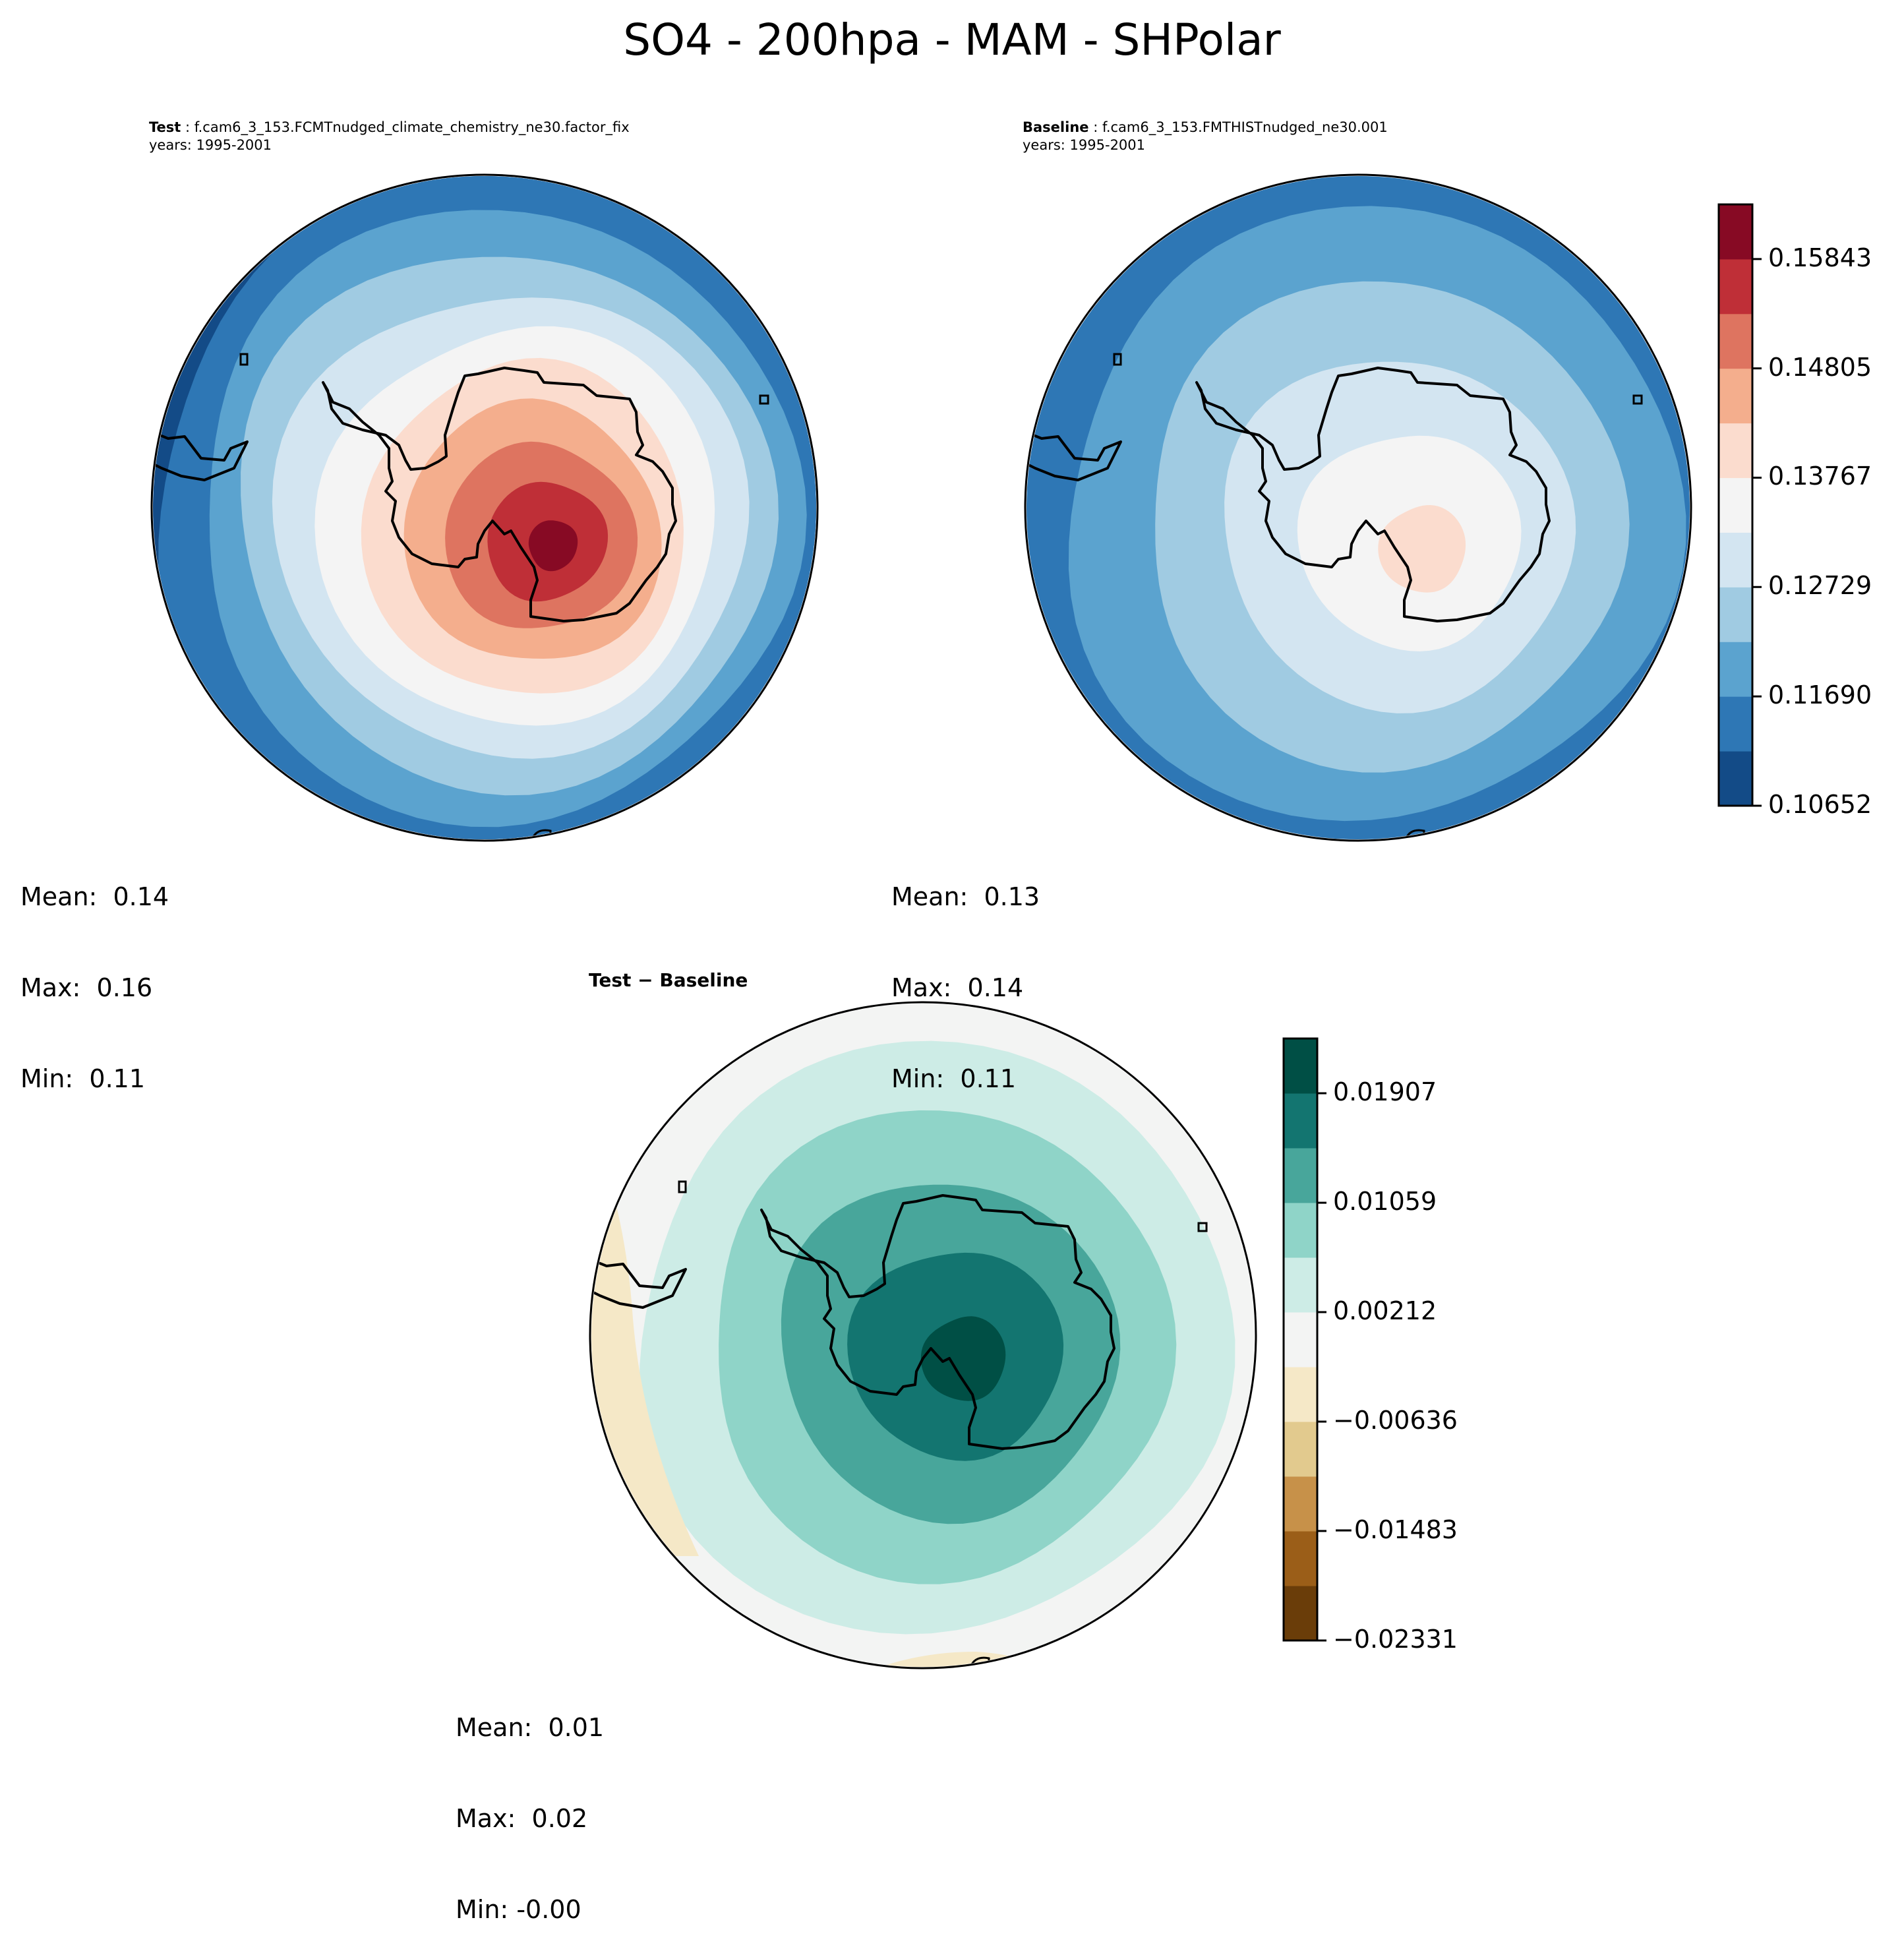  I want to click on test-min-label: Min:, so click(55, 1078).